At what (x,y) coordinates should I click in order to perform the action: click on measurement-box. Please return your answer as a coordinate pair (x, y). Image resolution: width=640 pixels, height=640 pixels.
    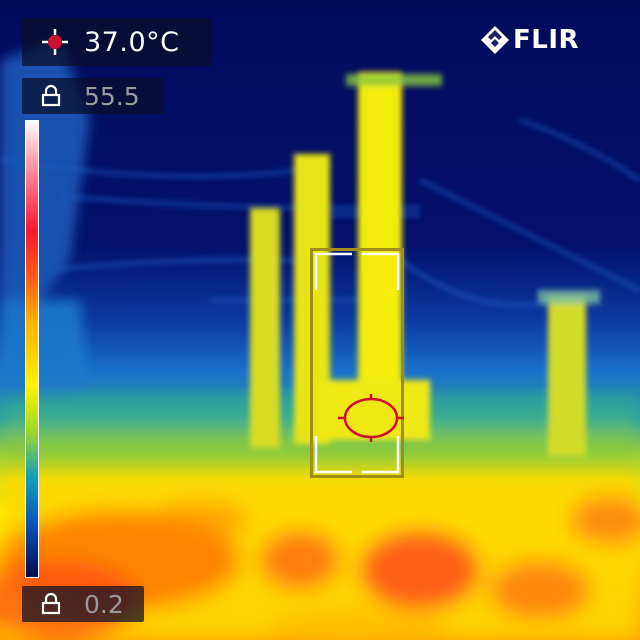
    Looking at the image, I should click on (357, 363).